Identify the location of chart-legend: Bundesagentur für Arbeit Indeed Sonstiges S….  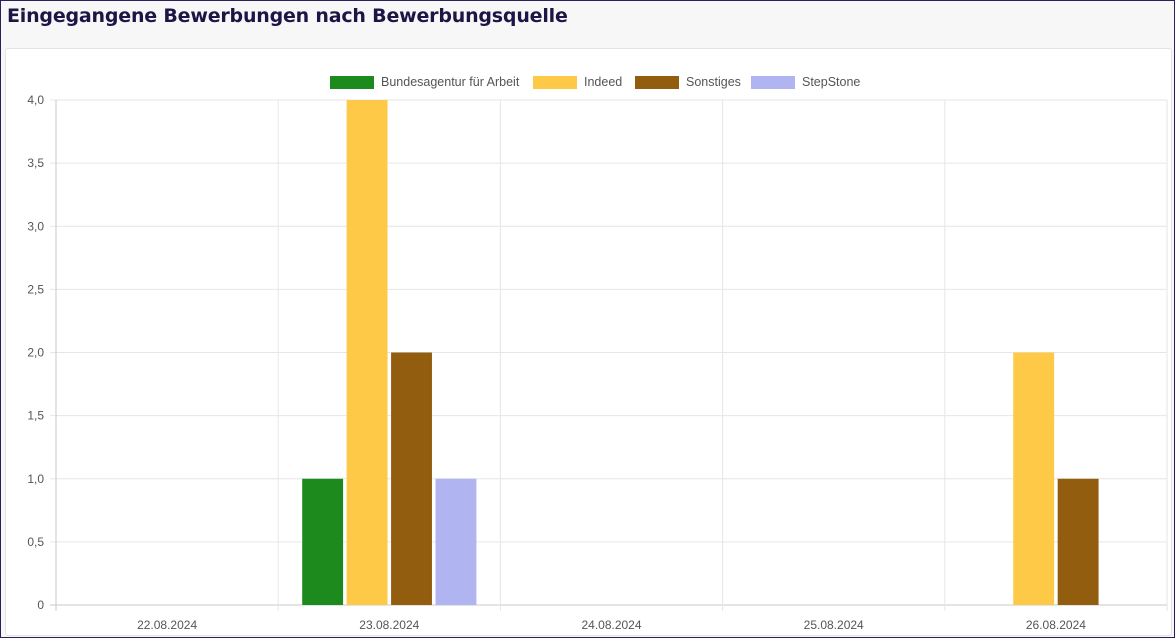
(595, 82).